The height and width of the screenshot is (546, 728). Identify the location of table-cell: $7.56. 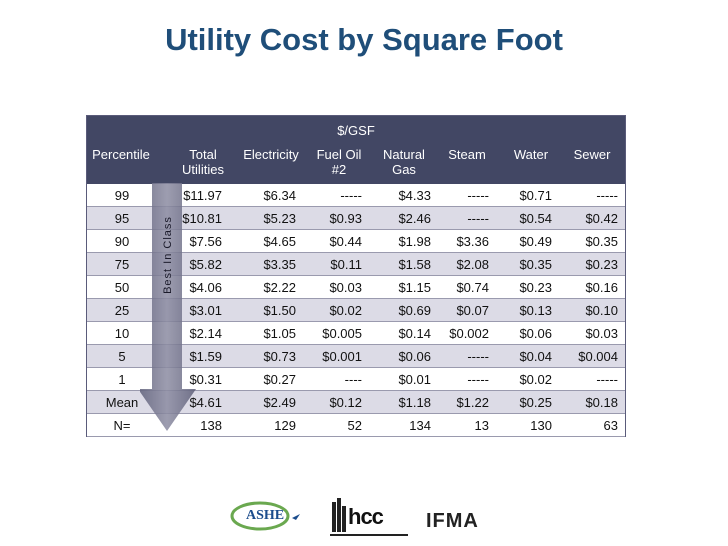
(205, 241).